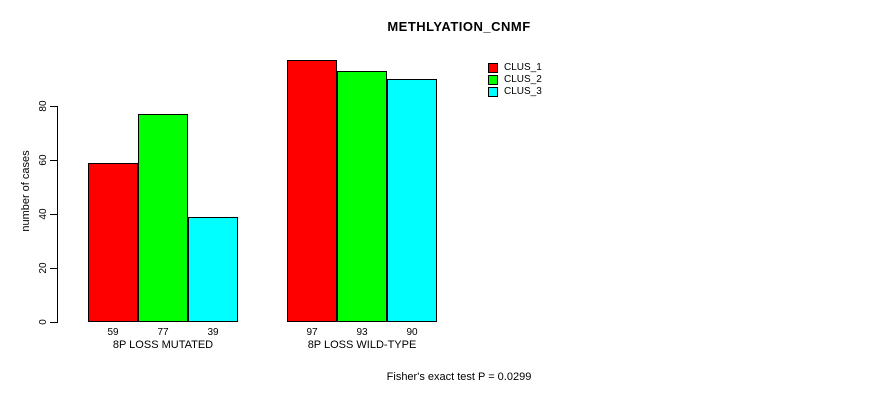 This screenshot has height=400, width=890. What do you see at coordinates (26, 191) in the screenshot?
I see `y-axis-label: number of cases` at bounding box center [26, 191].